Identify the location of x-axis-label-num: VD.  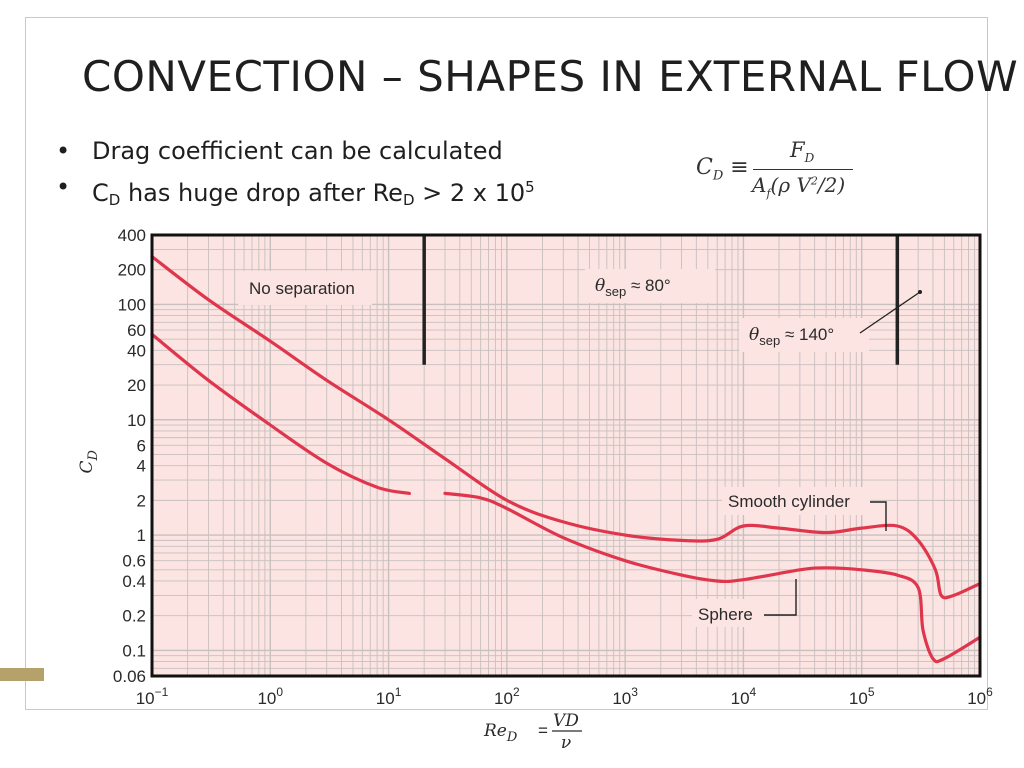
(566, 721).